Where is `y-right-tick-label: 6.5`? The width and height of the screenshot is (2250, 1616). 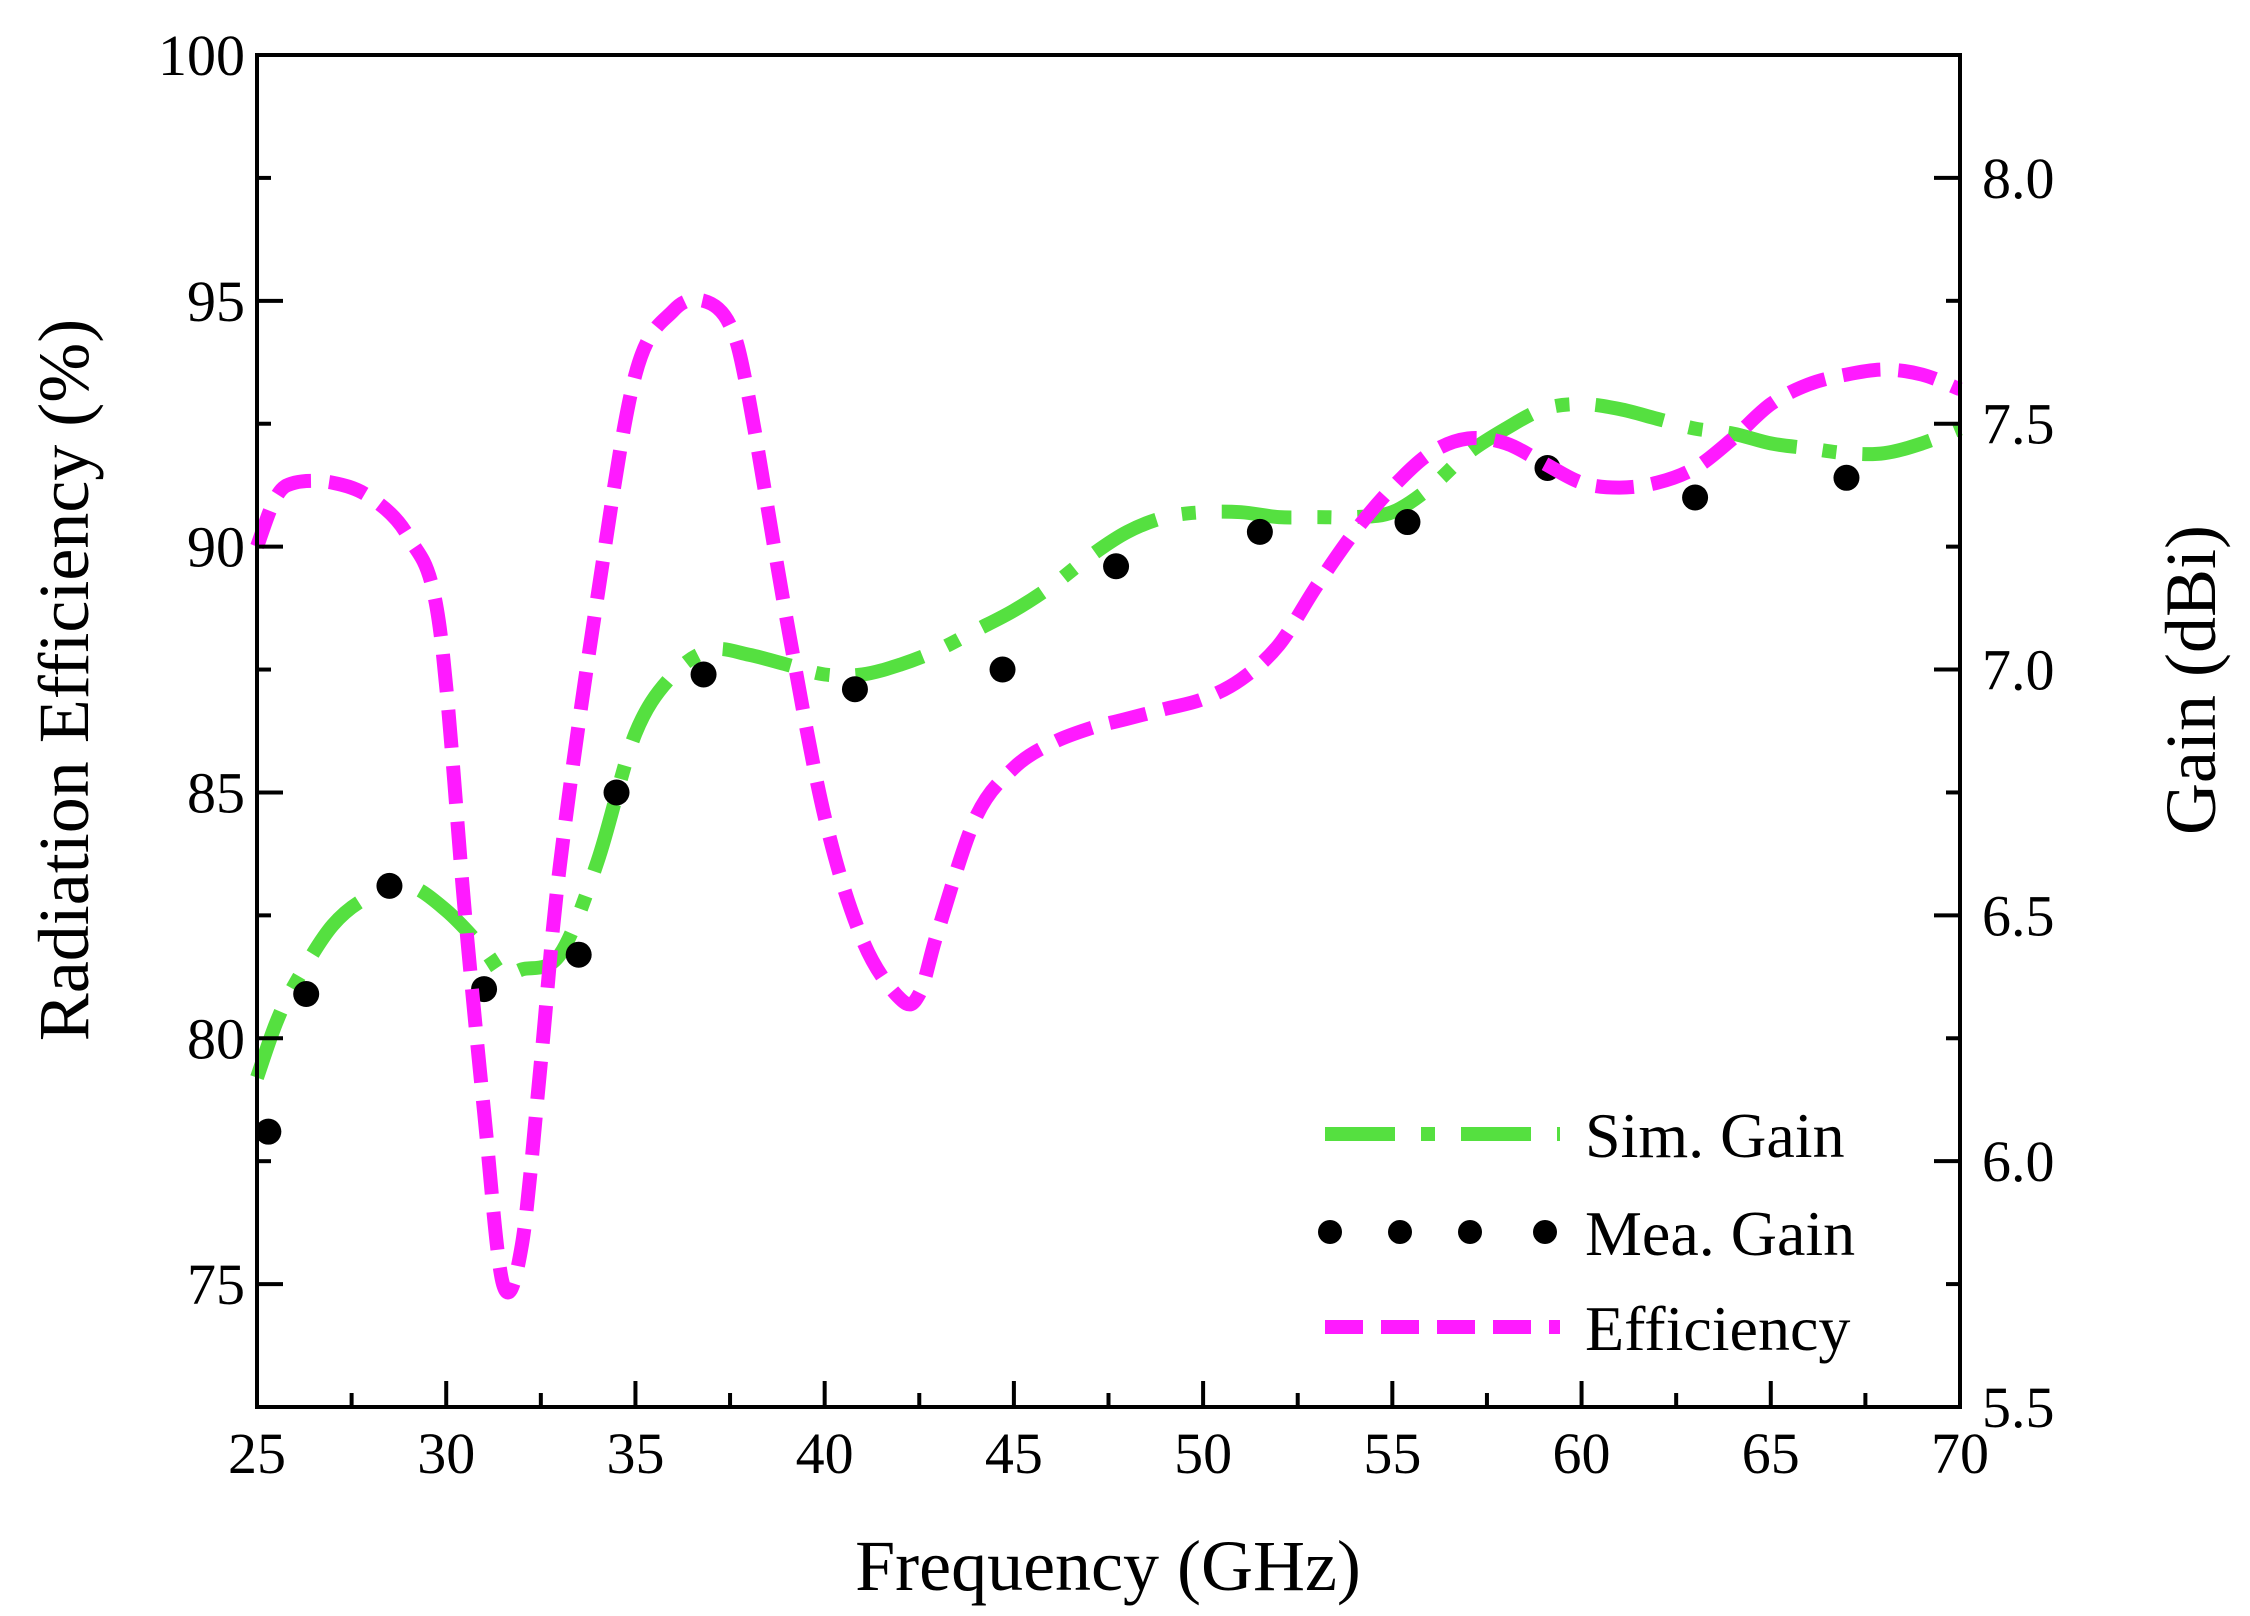 y-right-tick-label: 6.5 is located at coordinates (2018, 915).